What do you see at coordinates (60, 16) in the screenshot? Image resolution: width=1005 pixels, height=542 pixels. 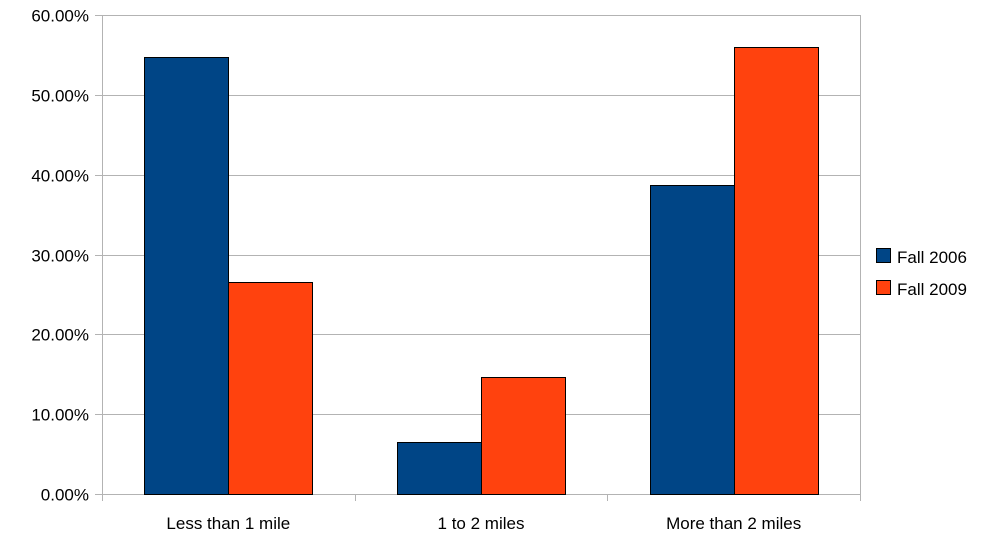 I see `y-tick-label: 60.00%` at bounding box center [60, 16].